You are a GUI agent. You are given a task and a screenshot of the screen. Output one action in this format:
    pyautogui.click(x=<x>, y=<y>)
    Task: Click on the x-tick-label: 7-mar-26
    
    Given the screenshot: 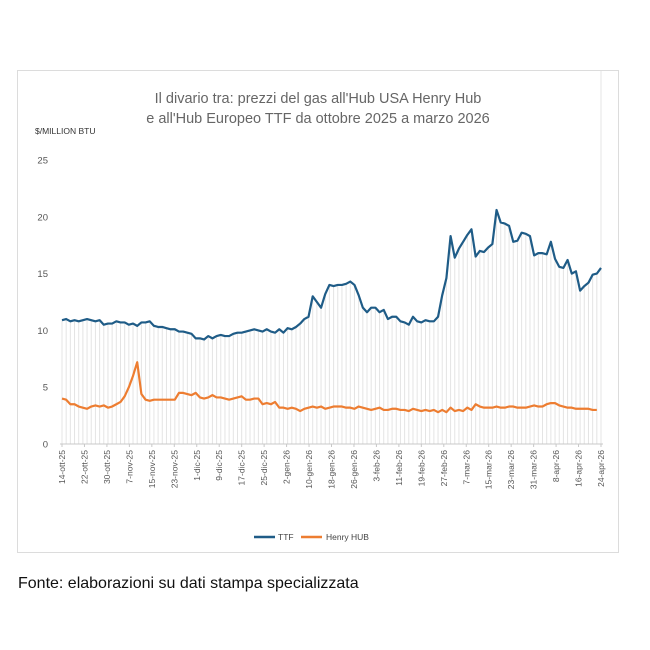 What is the action you would take?
    pyautogui.click(x=466, y=467)
    